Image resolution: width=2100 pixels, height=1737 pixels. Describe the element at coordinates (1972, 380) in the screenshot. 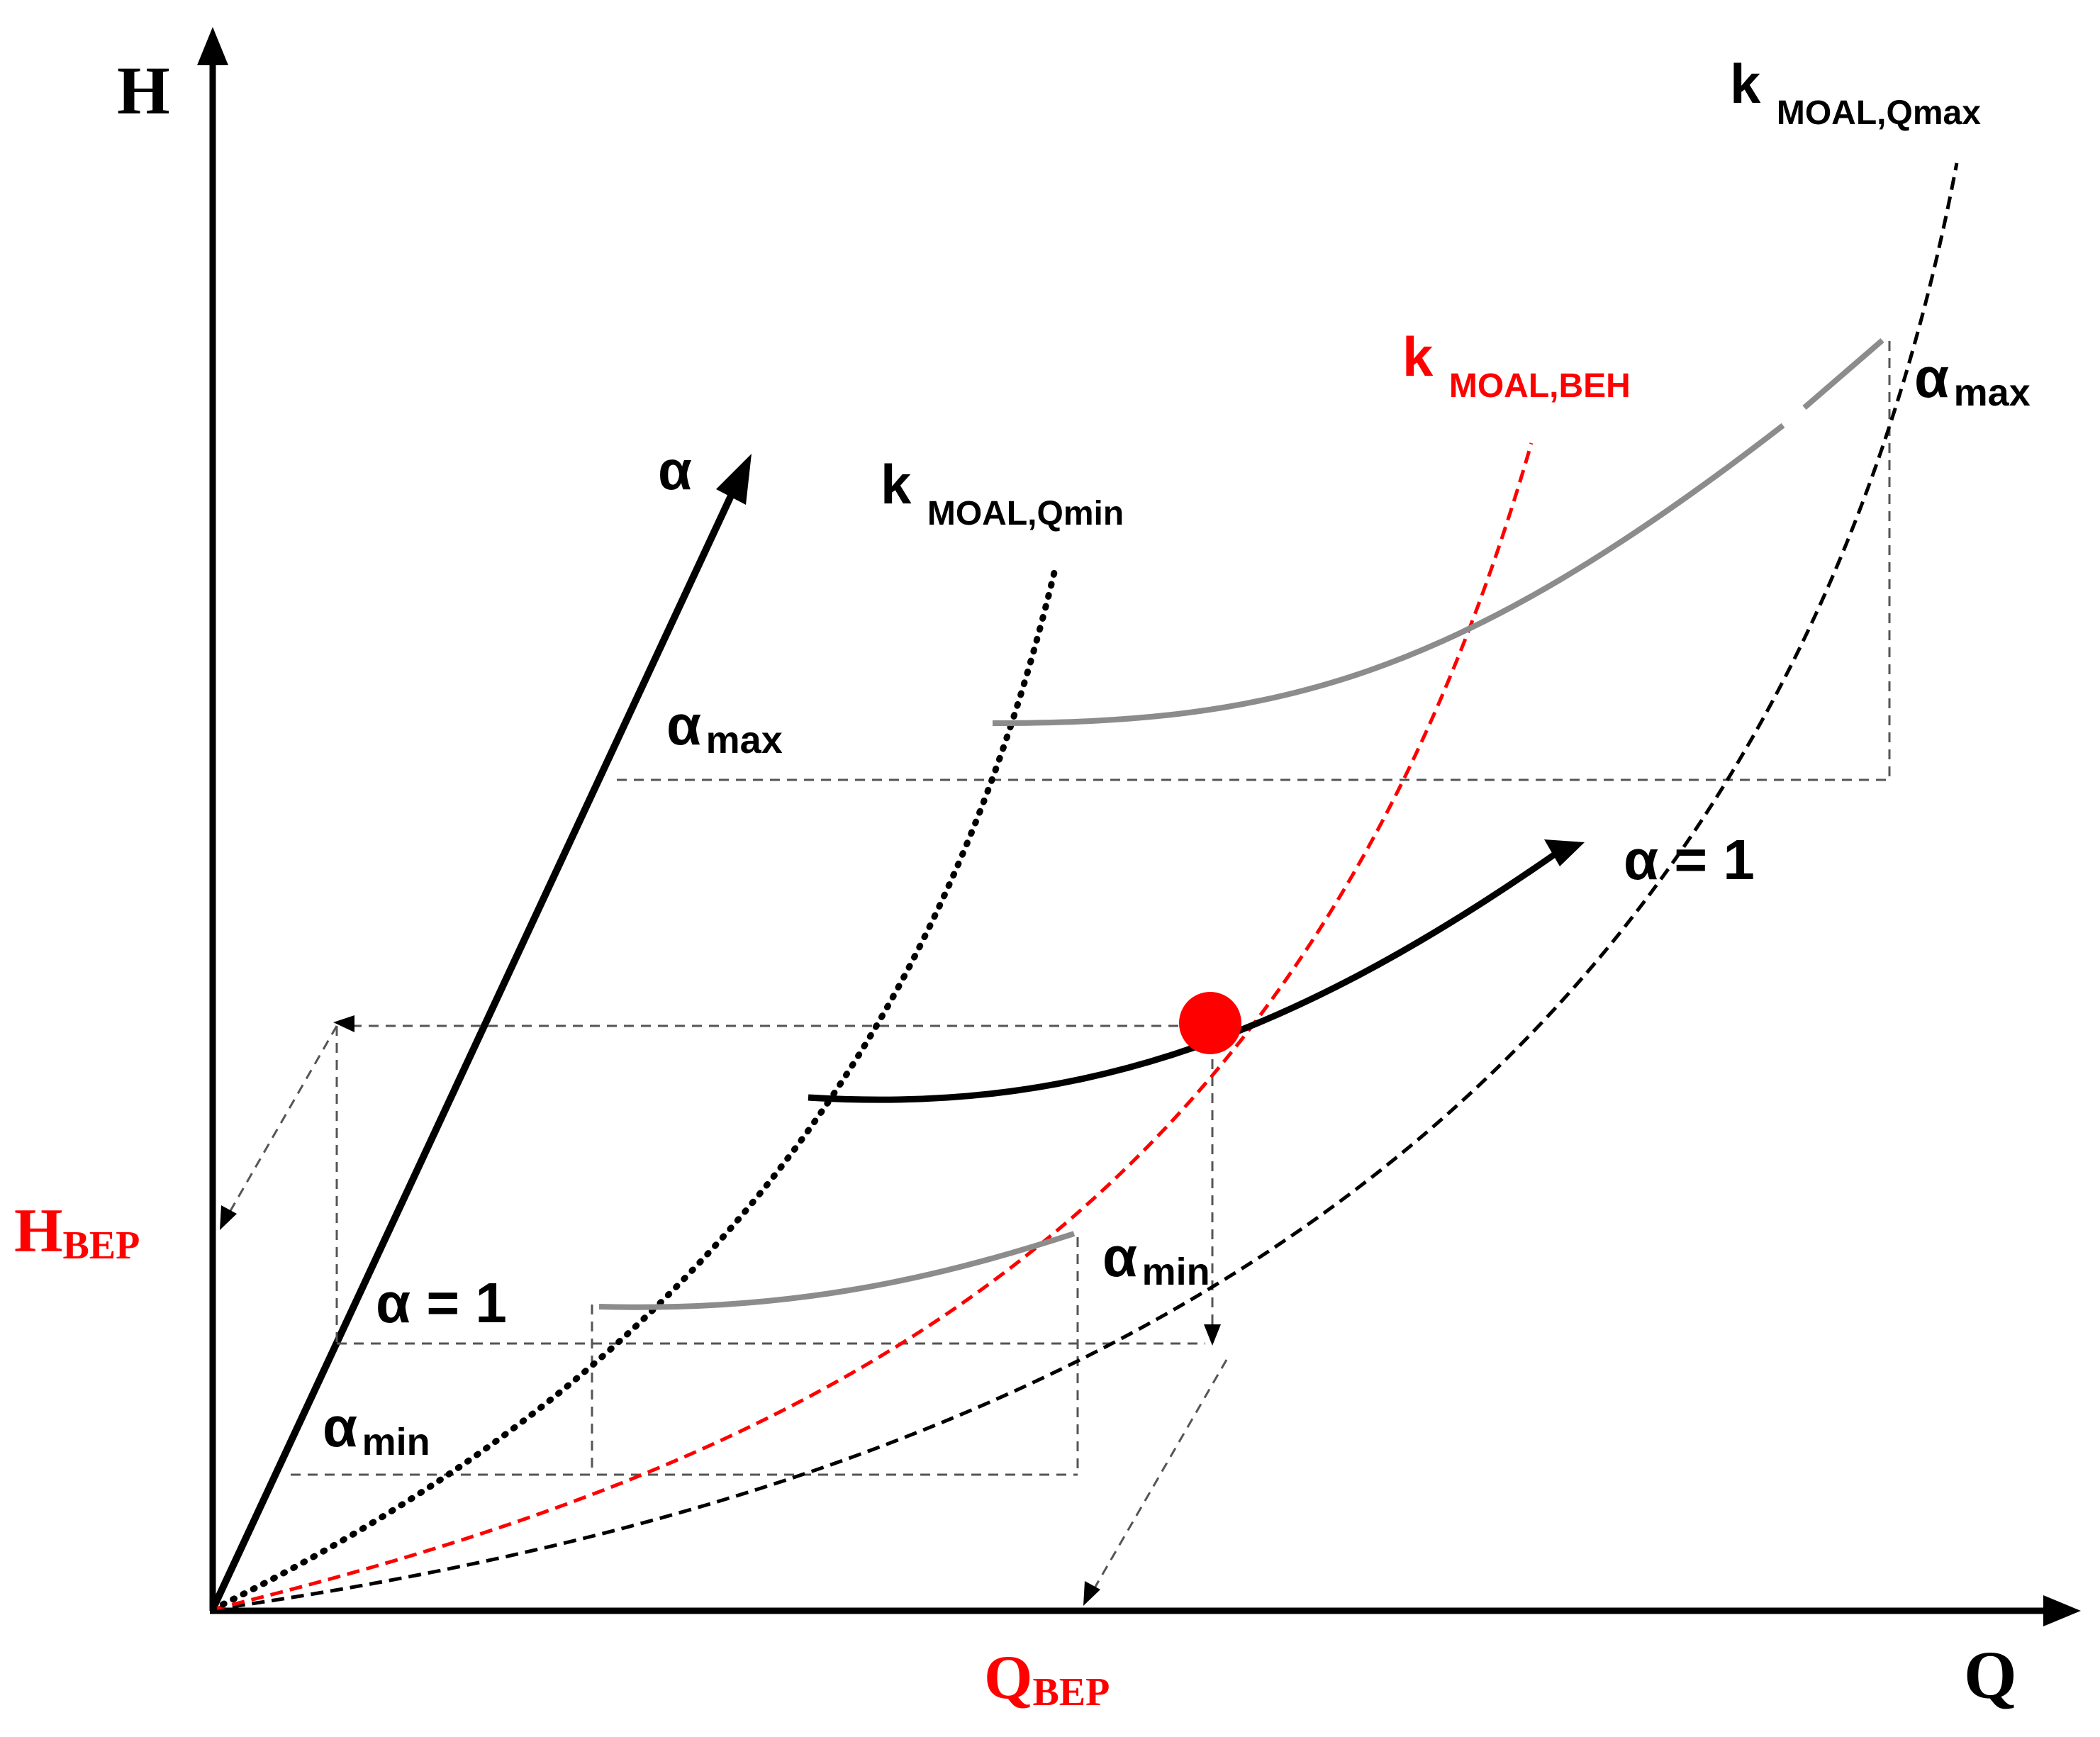

I see `alpha-max-label-right: α max` at that location.